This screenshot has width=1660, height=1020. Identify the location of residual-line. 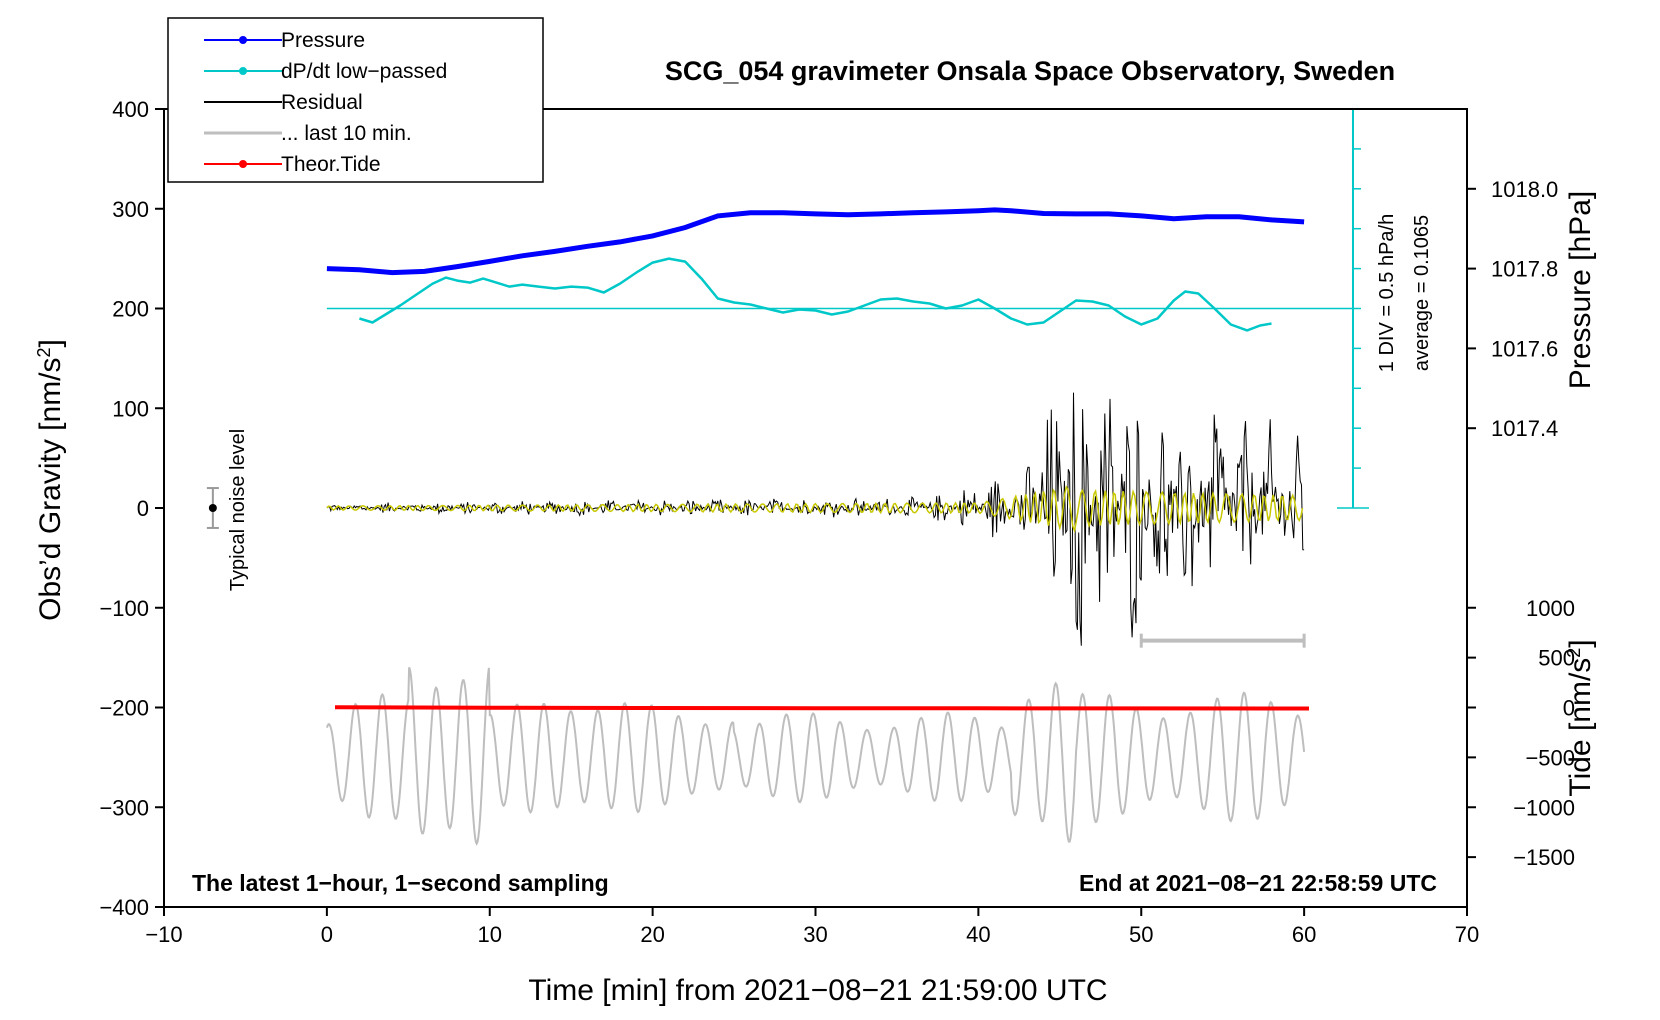
(815, 519).